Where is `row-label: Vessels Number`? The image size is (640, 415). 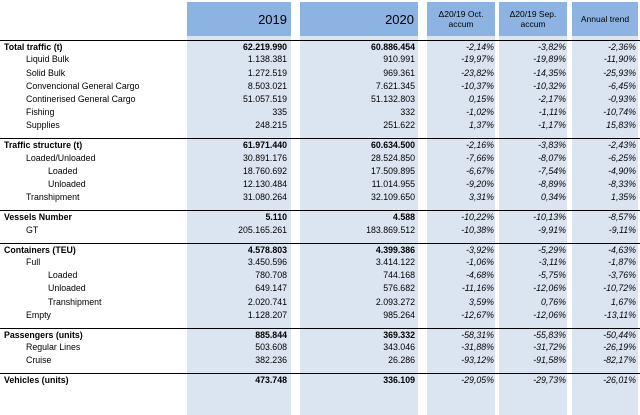 row-label: Vessels Number is located at coordinates (38, 217).